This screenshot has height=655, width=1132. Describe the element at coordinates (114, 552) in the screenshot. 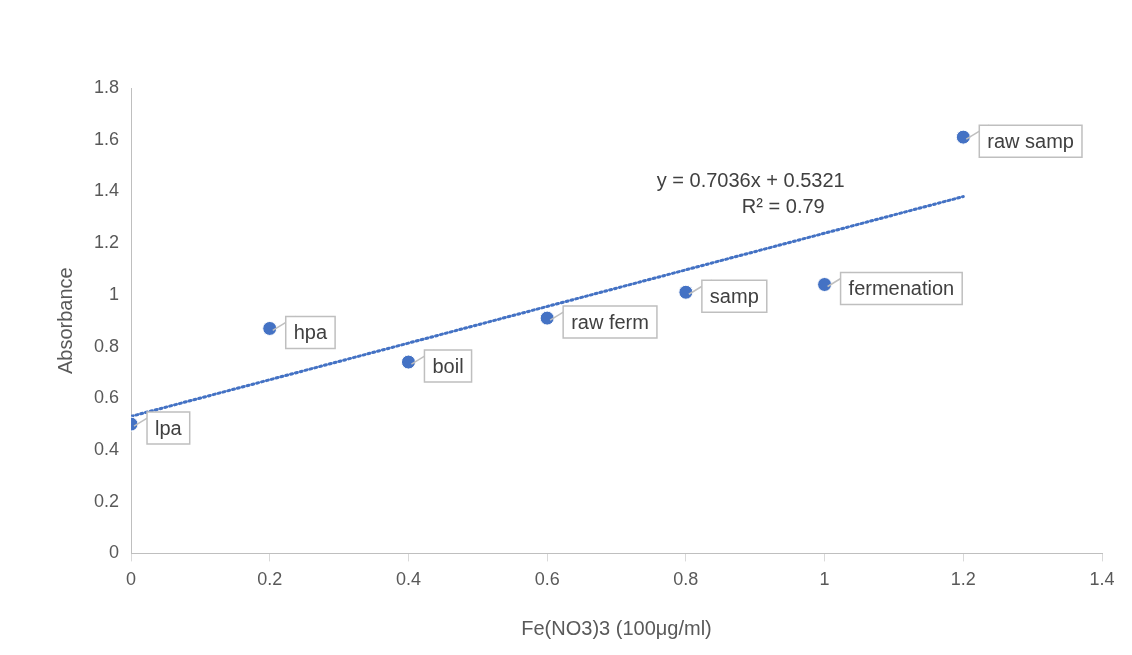

I see `y-tick-label: 0` at that location.